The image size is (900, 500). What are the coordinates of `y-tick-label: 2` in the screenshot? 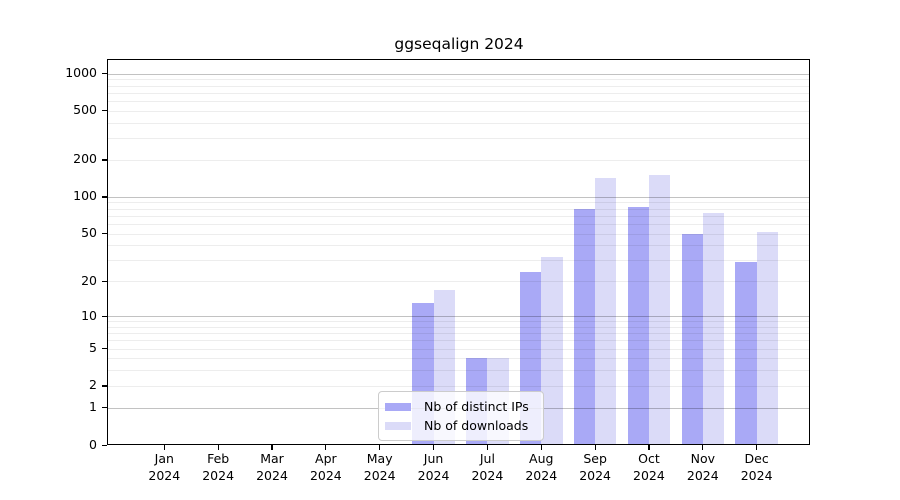 It's located at (93, 385).